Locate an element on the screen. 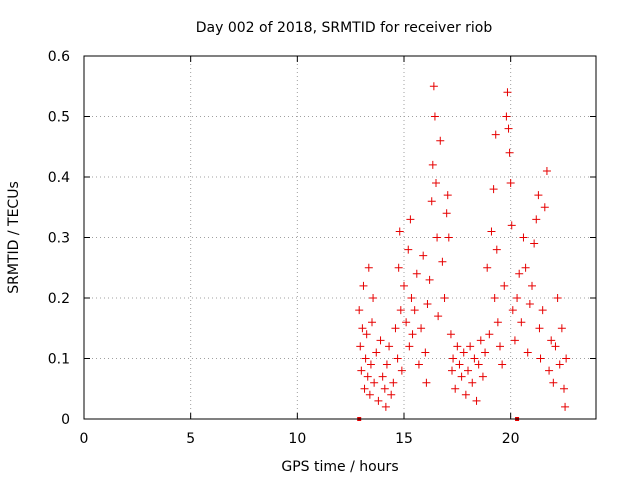  y-tick-label: 0.1 is located at coordinates (59, 360).